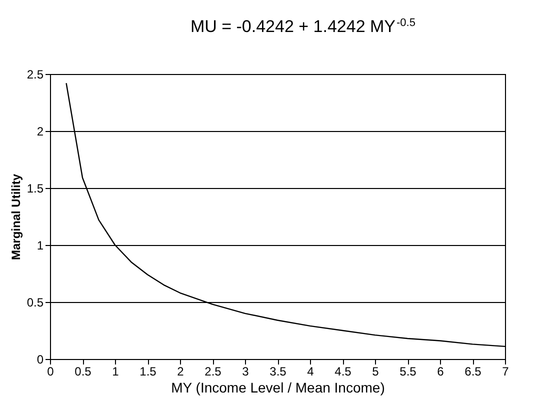 The height and width of the screenshot is (407, 546). What do you see at coordinates (35, 303) in the screenshot?
I see `y-tick-label: 0.5` at bounding box center [35, 303].